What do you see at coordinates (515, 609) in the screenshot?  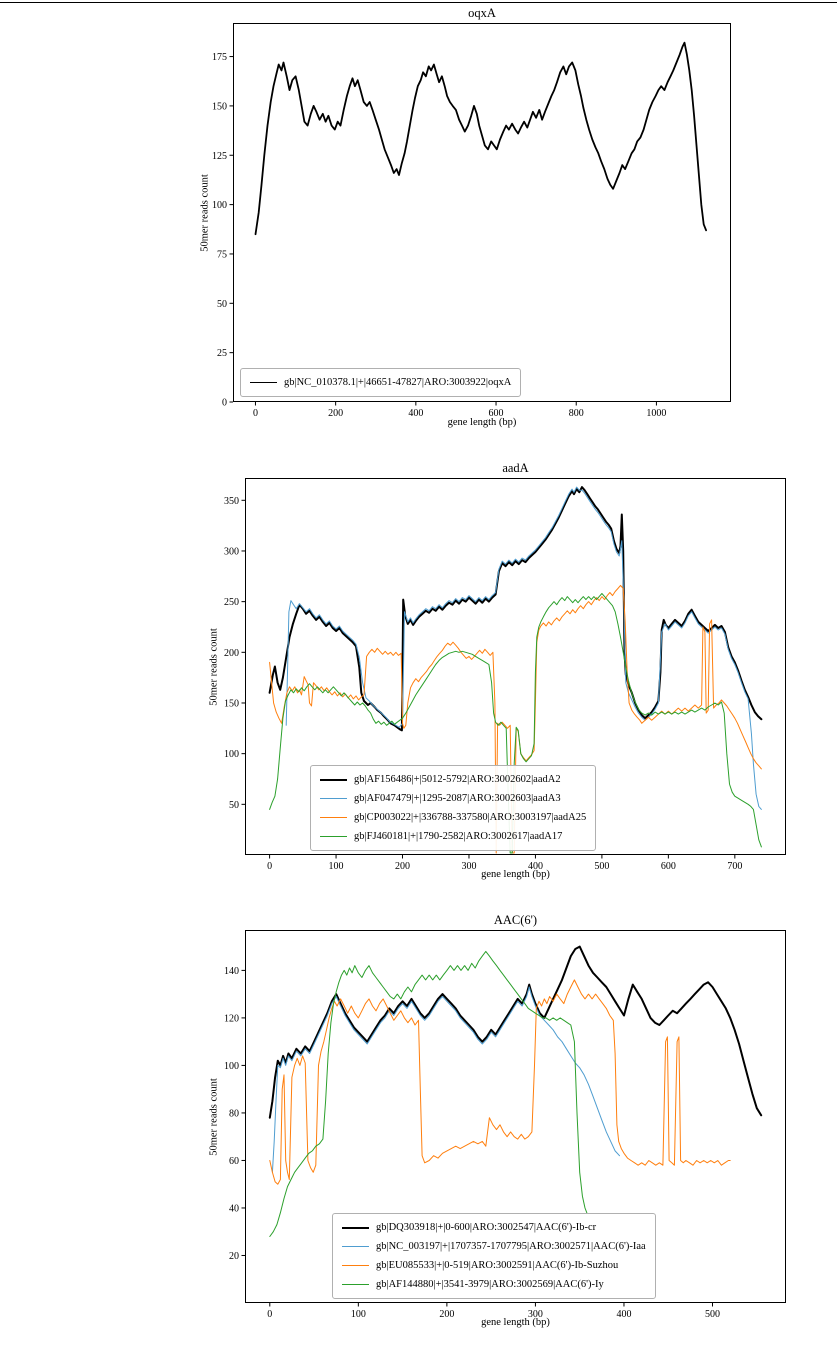 I see `series-line-aadA2` at bounding box center [515, 609].